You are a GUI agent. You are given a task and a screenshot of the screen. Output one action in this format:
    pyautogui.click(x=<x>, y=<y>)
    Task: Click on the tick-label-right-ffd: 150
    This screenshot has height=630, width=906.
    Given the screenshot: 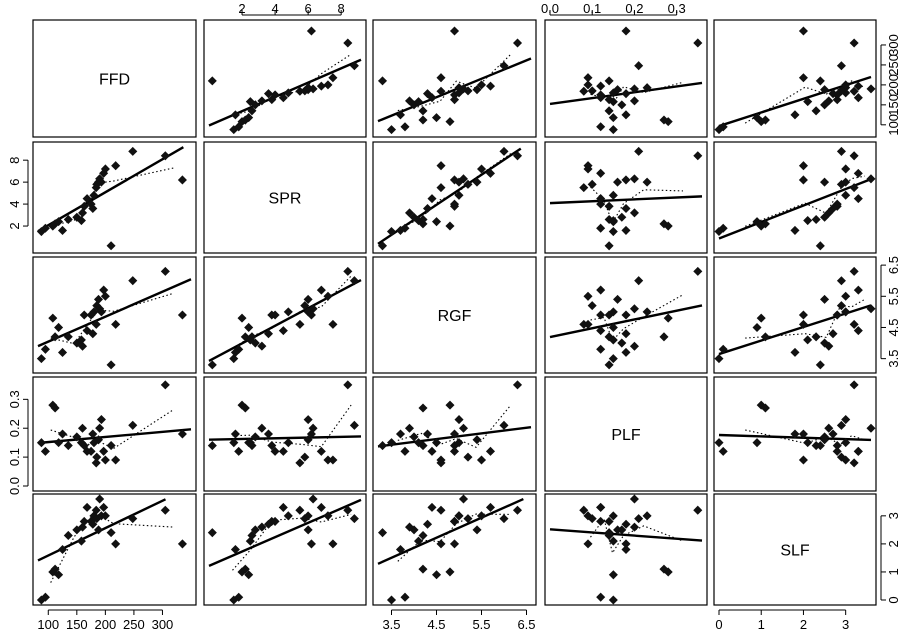 What is the action you would take?
    pyautogui.click(x=893, y=105)
    